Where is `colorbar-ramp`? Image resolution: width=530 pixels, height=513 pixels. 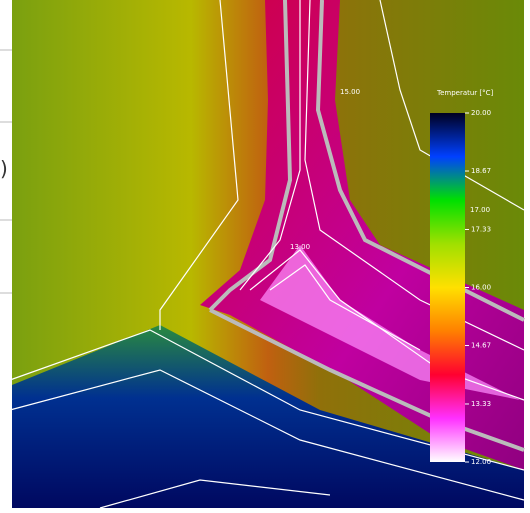 colorbar-ramp is located at coordinates (447, 287).